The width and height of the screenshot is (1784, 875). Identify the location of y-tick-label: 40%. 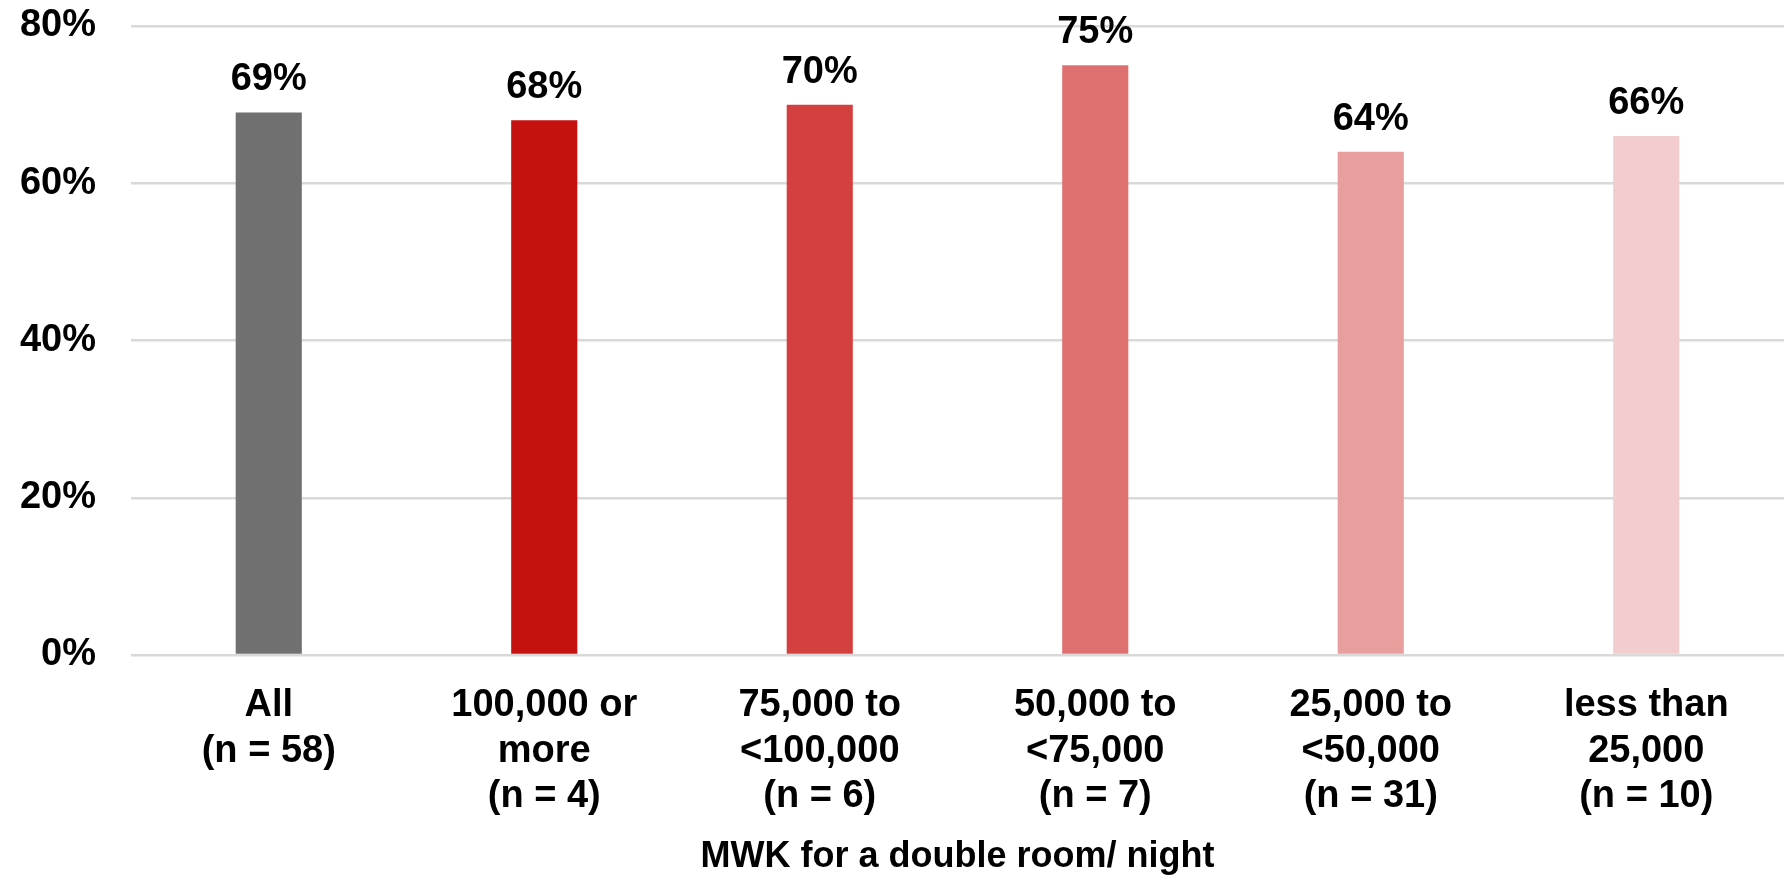
(57, 337).